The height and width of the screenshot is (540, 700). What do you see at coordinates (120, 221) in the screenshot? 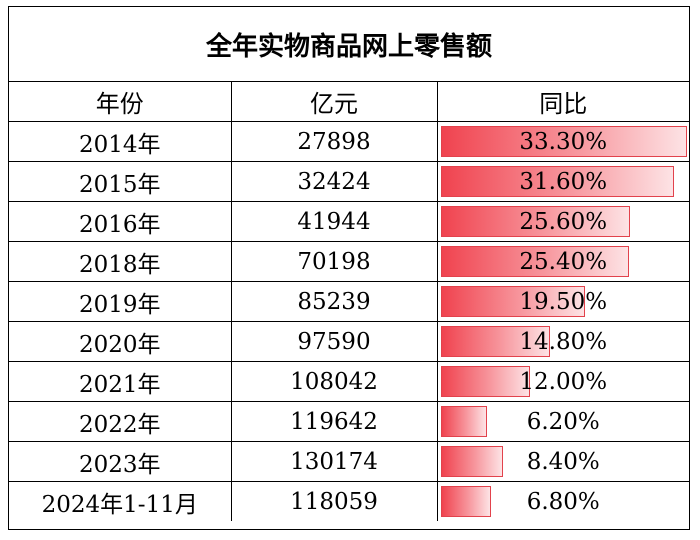
I see `cell-year: 2016年` at bounding box center [120, 221].